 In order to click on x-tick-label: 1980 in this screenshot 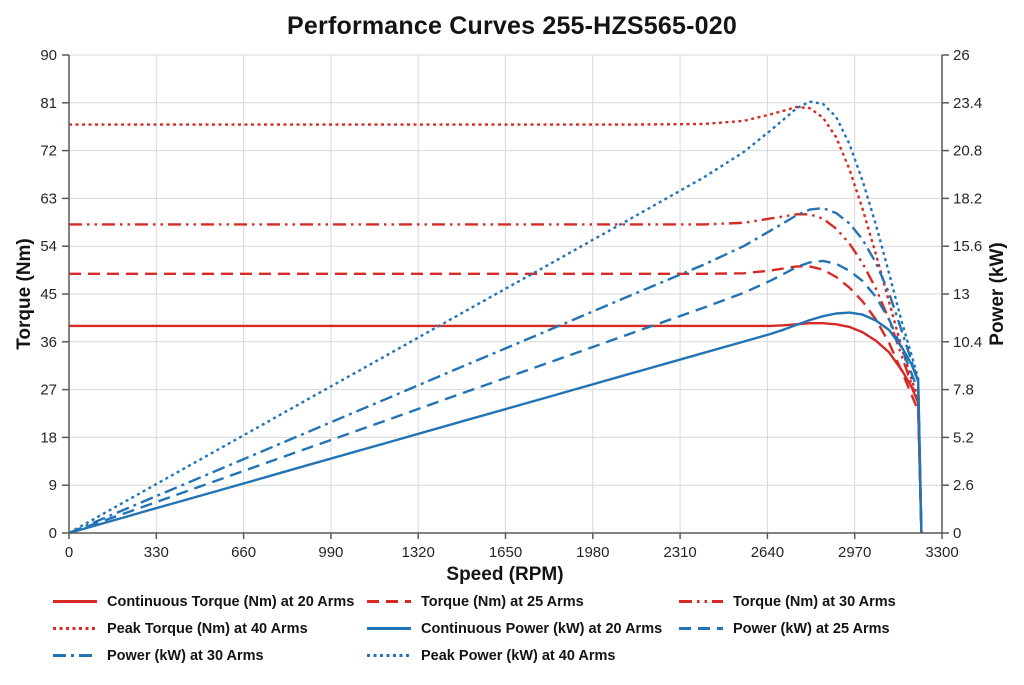, I will do `click(592, 552)`.